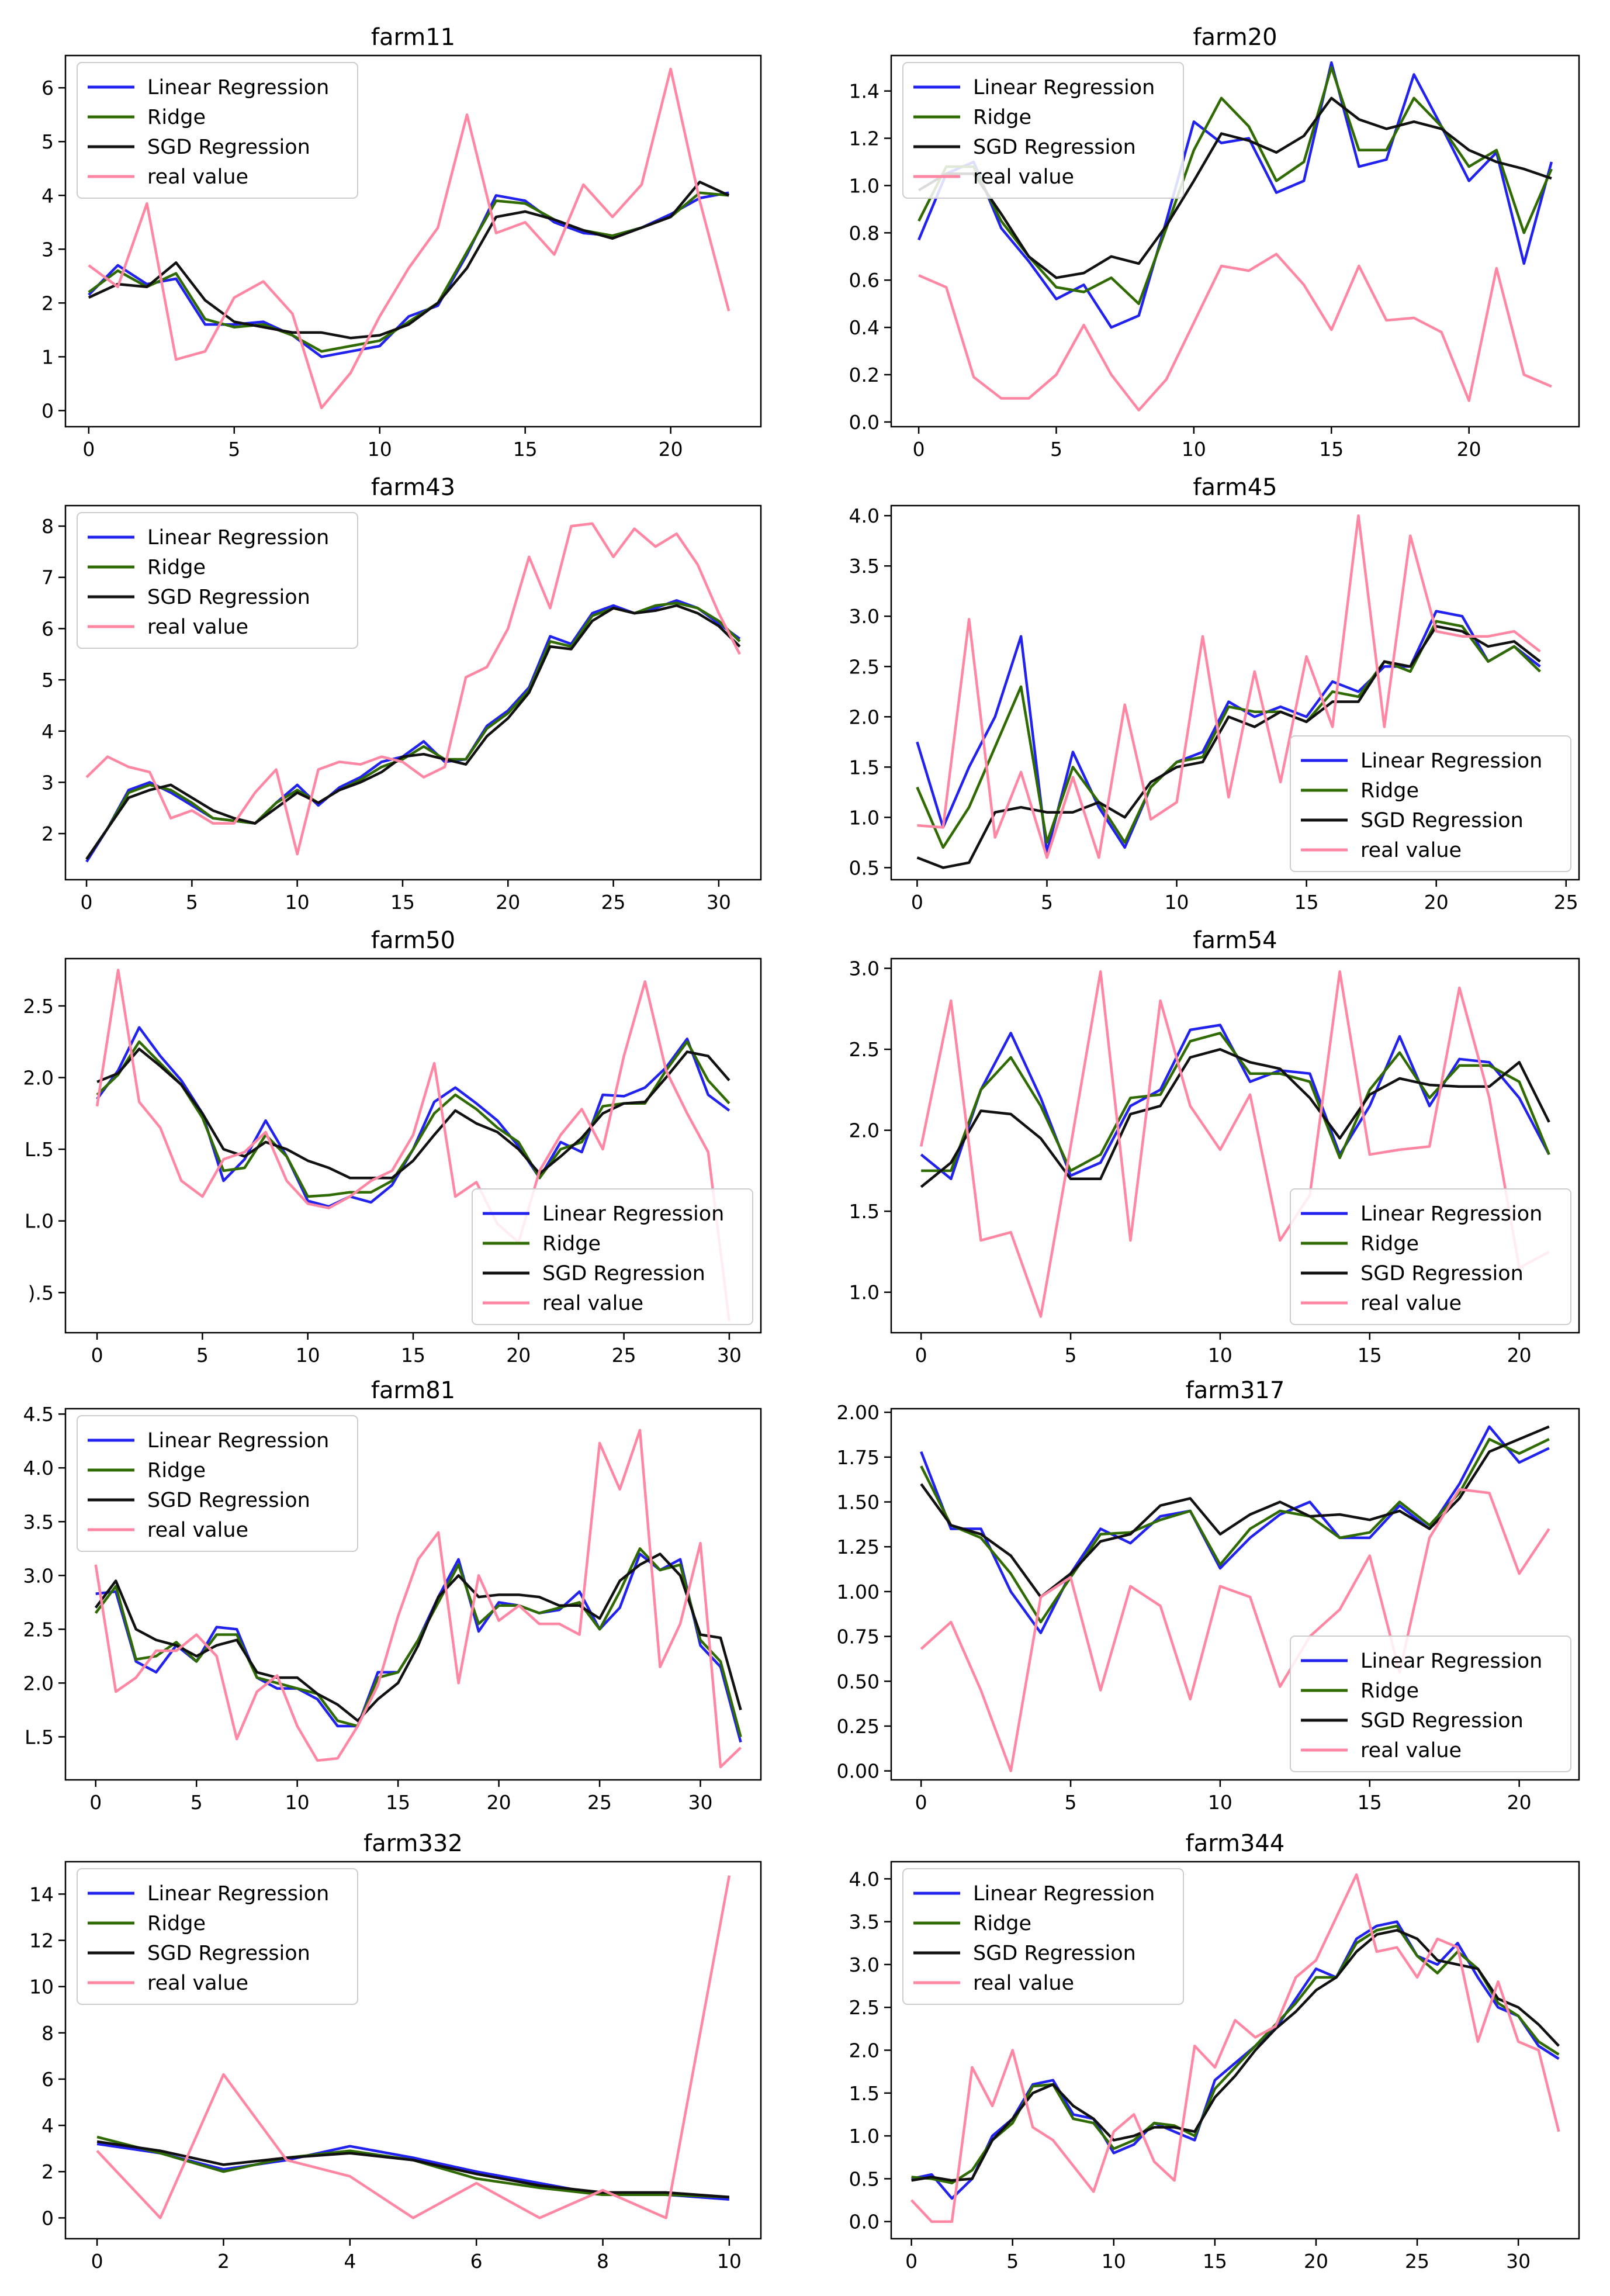 The width and height of the screenshot is (1610, 2296). I want to click on y-tick-label: 5, so click(47, 680).